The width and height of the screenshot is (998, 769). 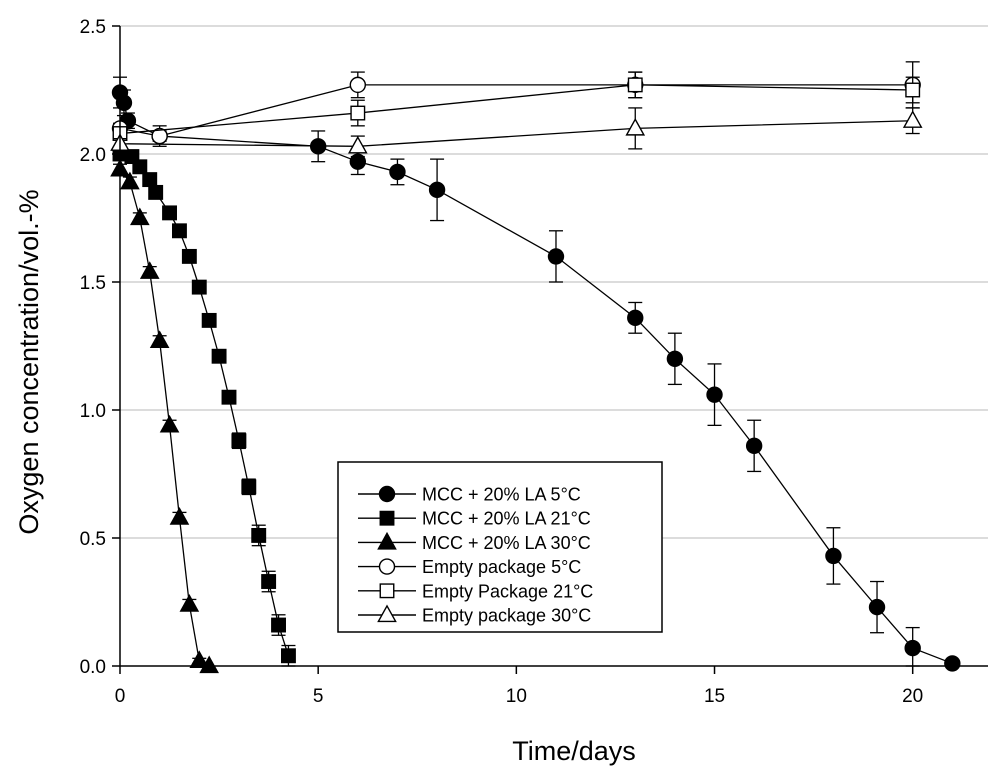 I want to click on y-tick-label: 1.5, so click(x=93, y=283).